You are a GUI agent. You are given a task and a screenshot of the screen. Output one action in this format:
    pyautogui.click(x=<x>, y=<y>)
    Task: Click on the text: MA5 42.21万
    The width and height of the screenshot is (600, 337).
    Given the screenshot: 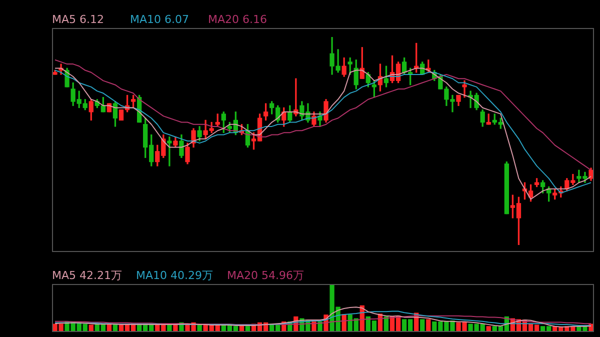 What is the action you would take?
    pyautogui.click(x=87, y=275)
    